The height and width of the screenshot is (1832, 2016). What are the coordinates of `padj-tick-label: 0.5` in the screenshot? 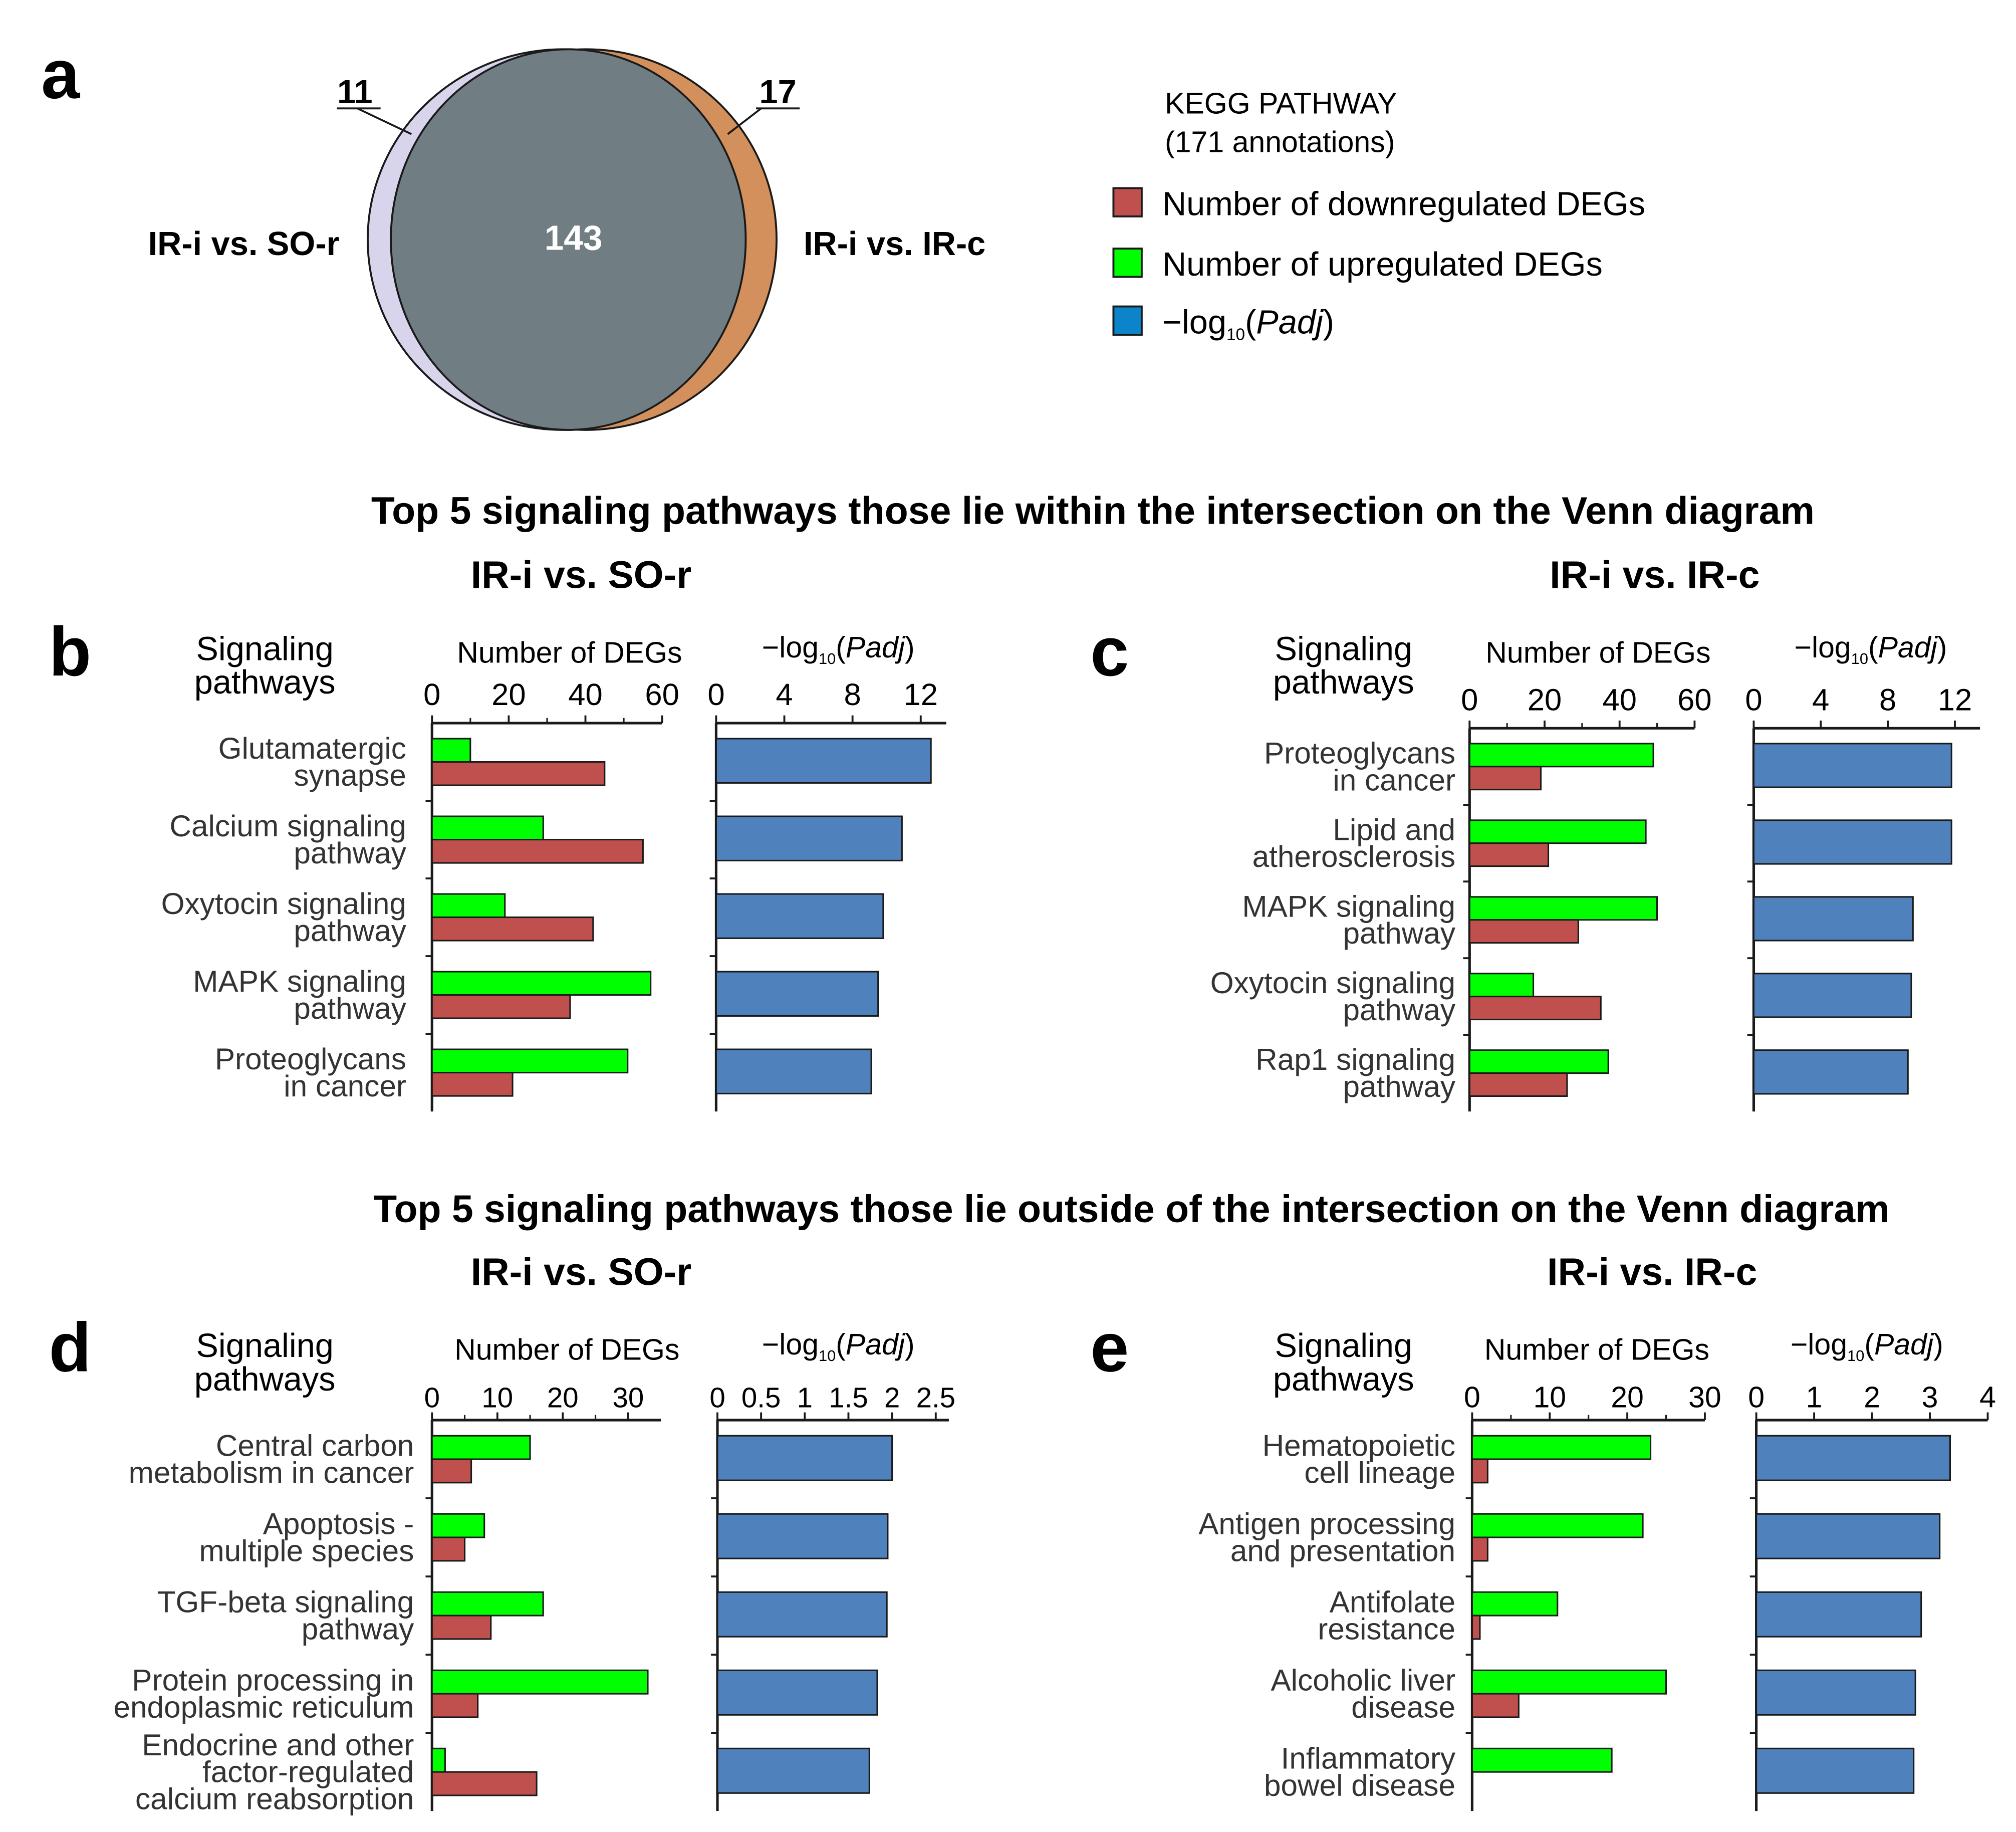 It's located at (761, 1397).